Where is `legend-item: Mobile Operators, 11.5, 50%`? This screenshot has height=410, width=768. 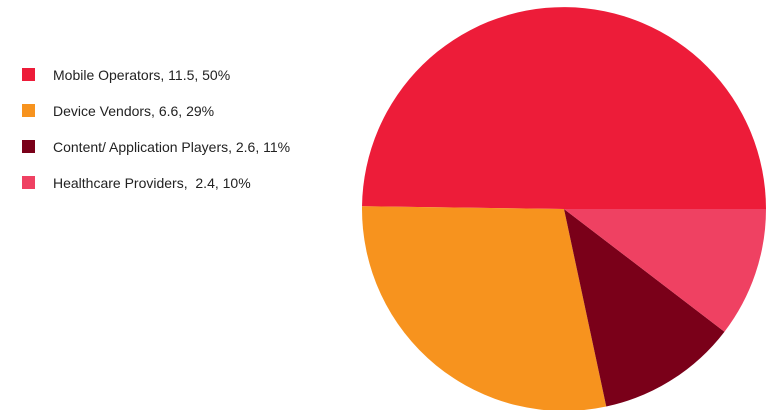 legend-item: Mobile Operators, 11.5, 50% is located at coordinates (156, 74).